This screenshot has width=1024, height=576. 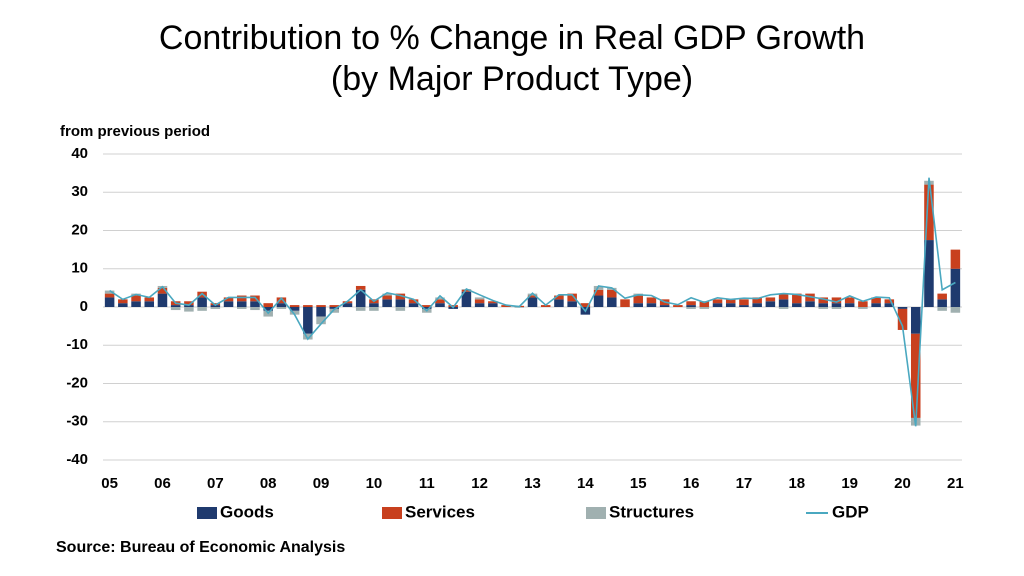 I want to click on x-tick-label: 18, so click(x=796, y=483).